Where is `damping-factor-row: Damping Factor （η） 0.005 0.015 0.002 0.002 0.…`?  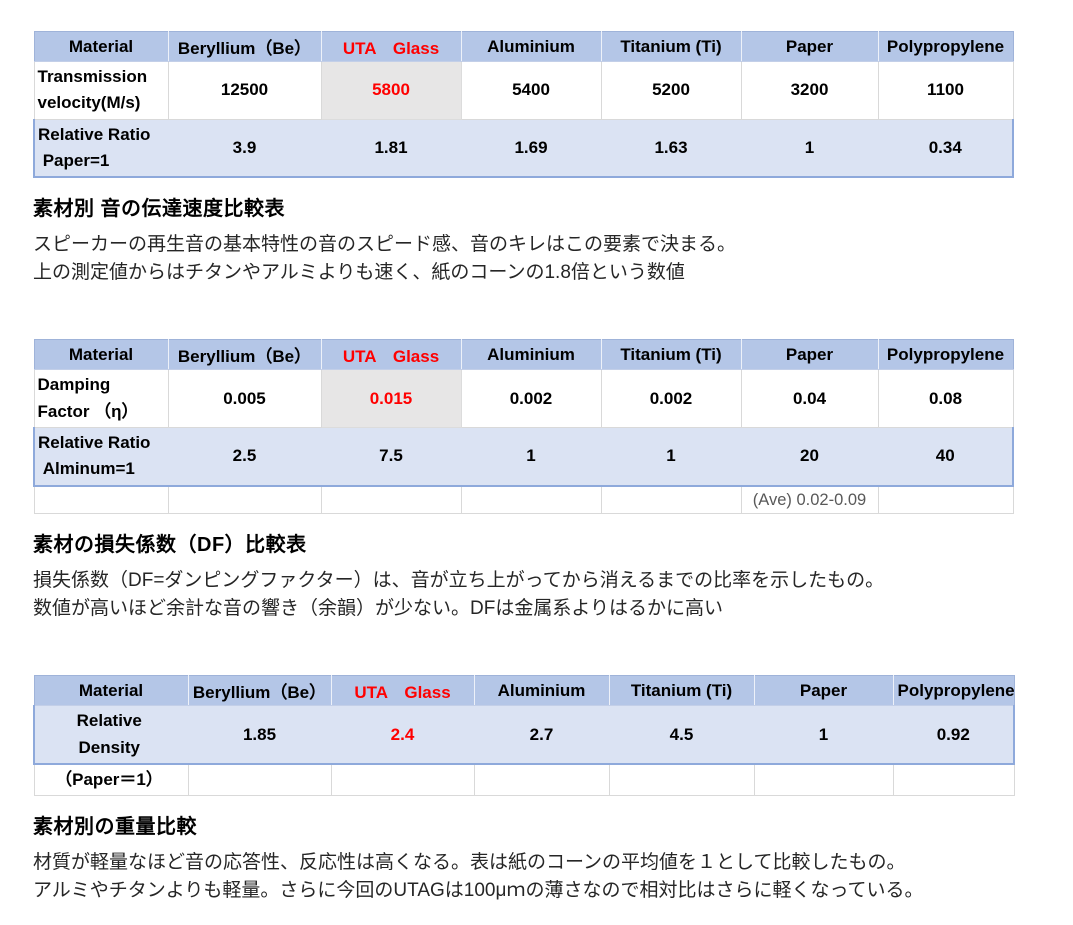 damping-factor-row: Damping Factor （η） 0.005 0.015 0.002 0.002 0.… is located at coordinates (523, 399).